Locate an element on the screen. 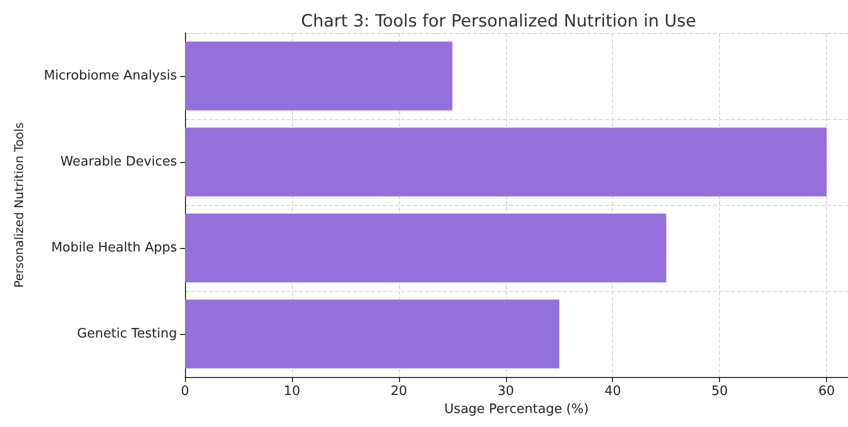 The width and height of the screenshot is (848, 427). y-axis-title: Personalized Nutrition Tools is located at coordinates (19, 205).